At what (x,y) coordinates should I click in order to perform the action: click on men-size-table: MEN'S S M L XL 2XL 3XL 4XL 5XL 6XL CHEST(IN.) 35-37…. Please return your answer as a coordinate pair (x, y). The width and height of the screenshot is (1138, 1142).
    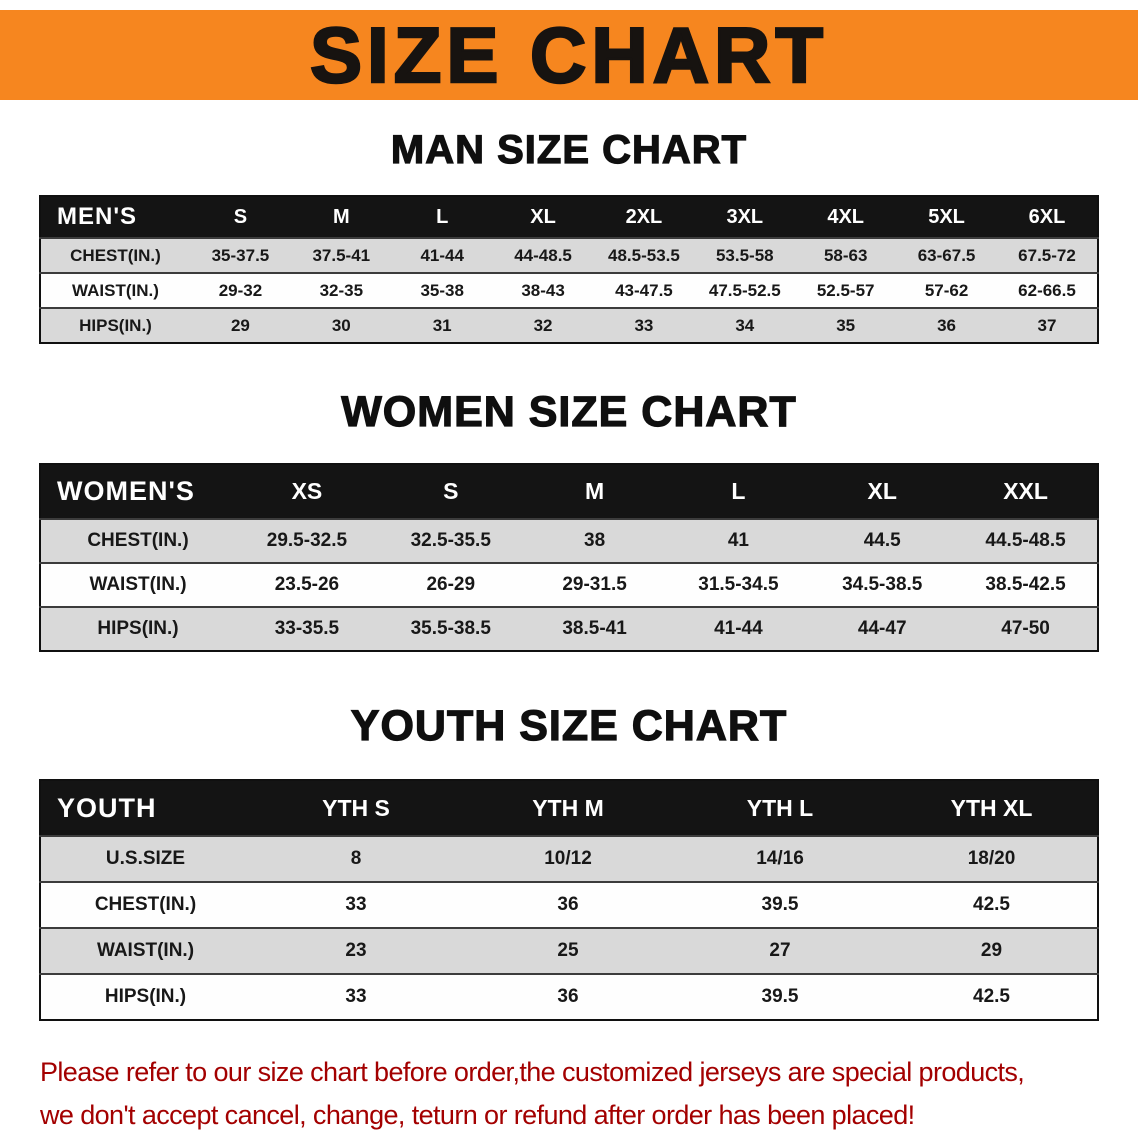
    Looking at the image, I should click on (569, 269).